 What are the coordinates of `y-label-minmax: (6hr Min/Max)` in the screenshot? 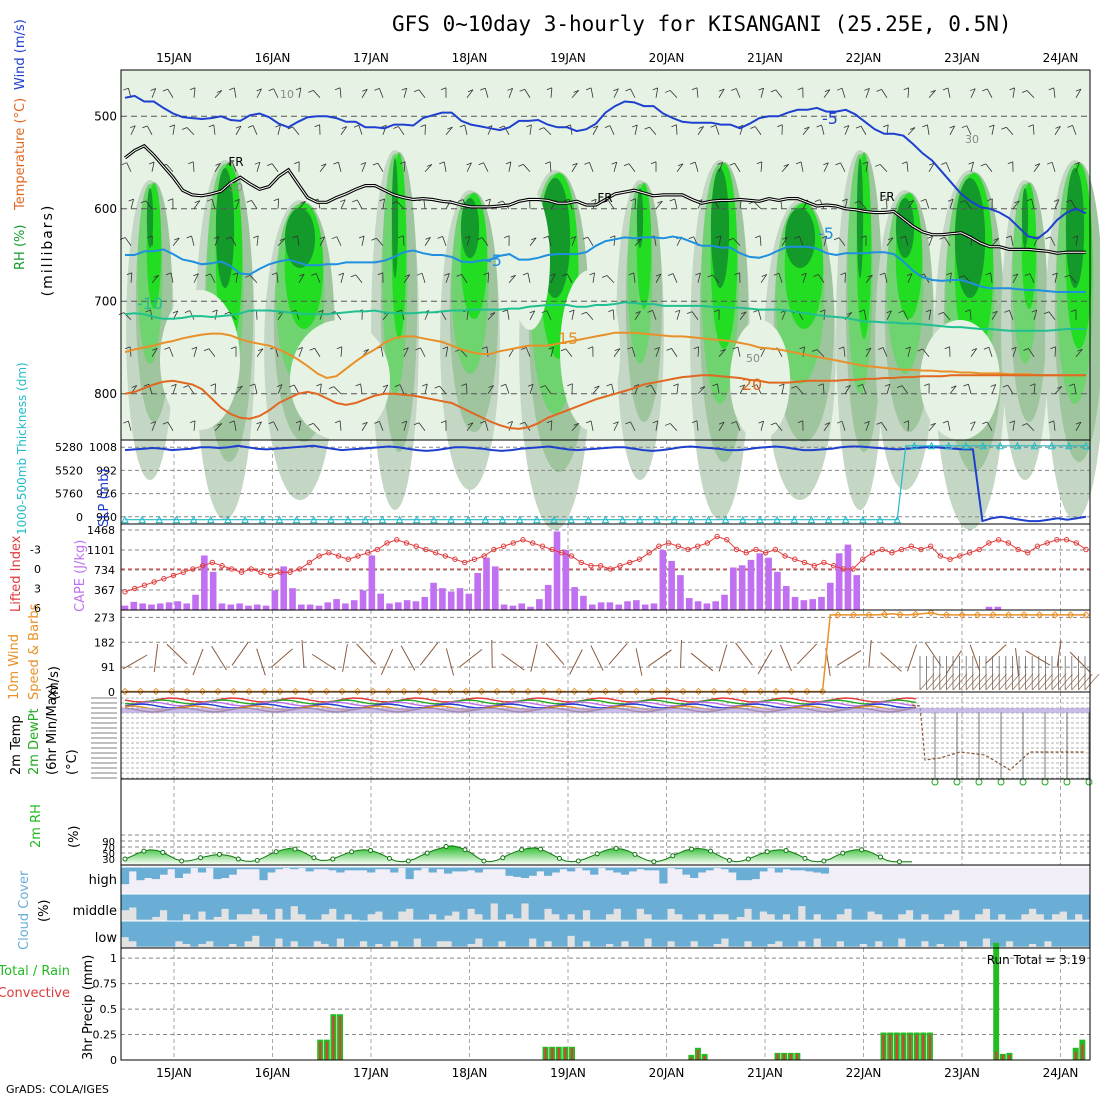 It's located at (52, 730).